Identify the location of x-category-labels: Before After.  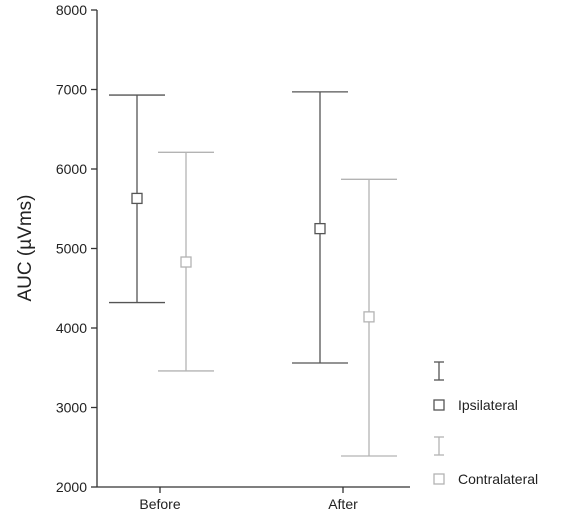
(248, 499).